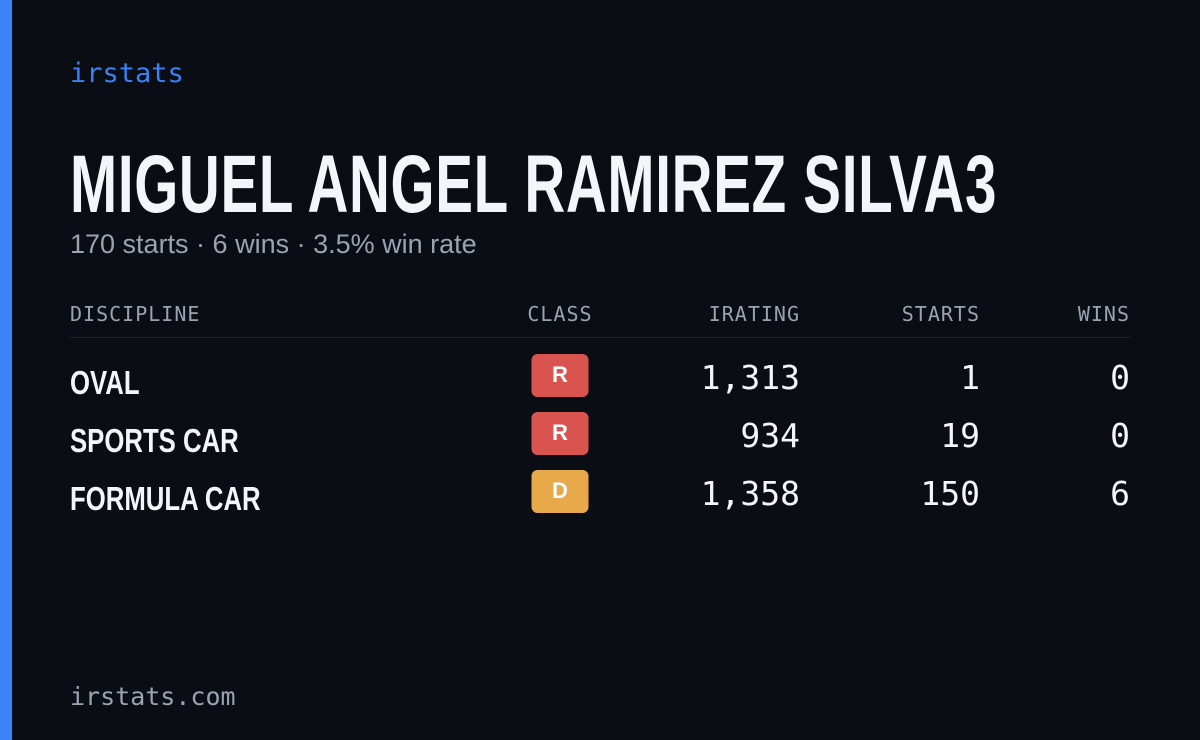 This screenshot has width=1200, height=740. Describe the element at coordinates (165, 498) in the screenshot. I see `discipline: FORMULA CAR` at that location.